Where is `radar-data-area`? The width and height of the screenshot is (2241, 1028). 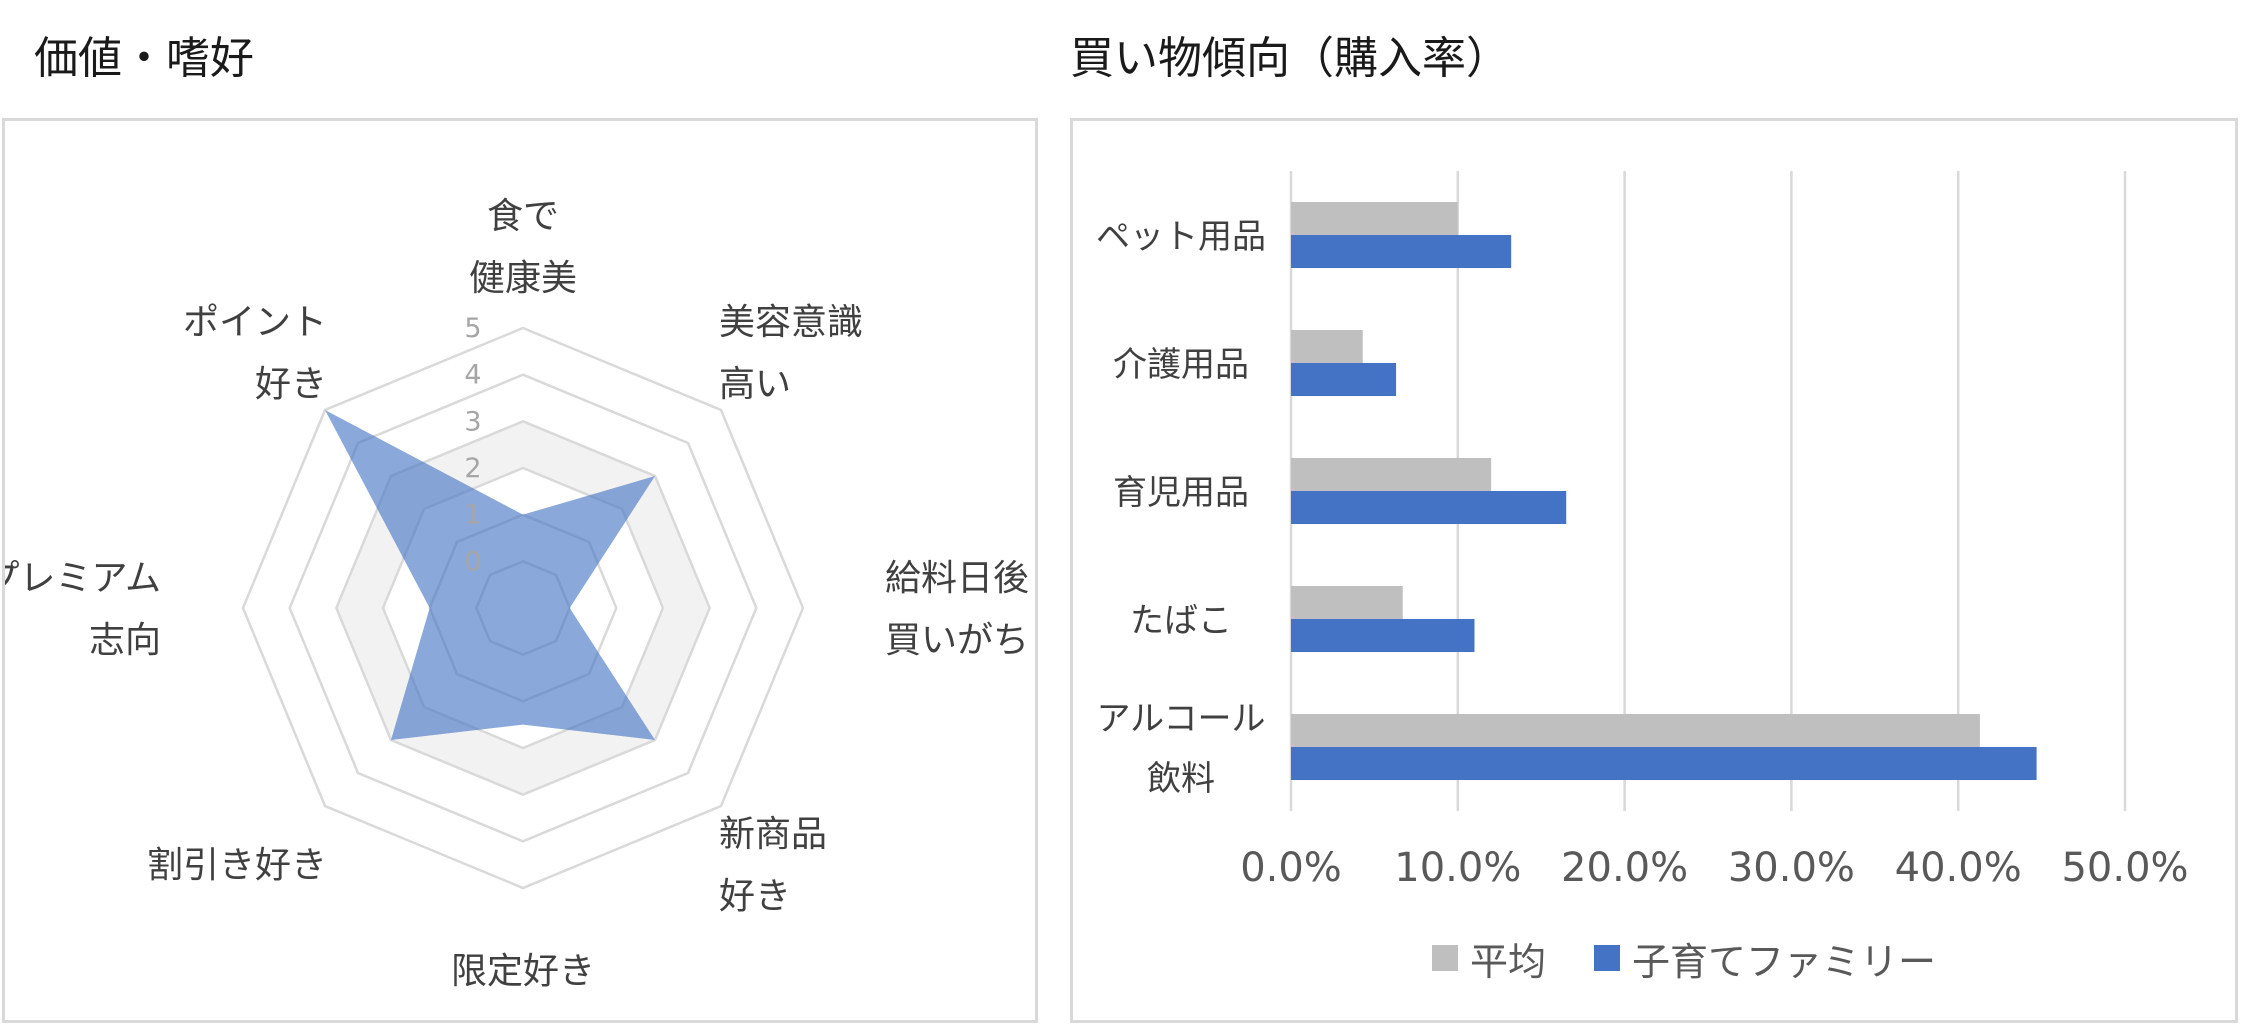 radar-data-area is located at coordinates (490, 575).